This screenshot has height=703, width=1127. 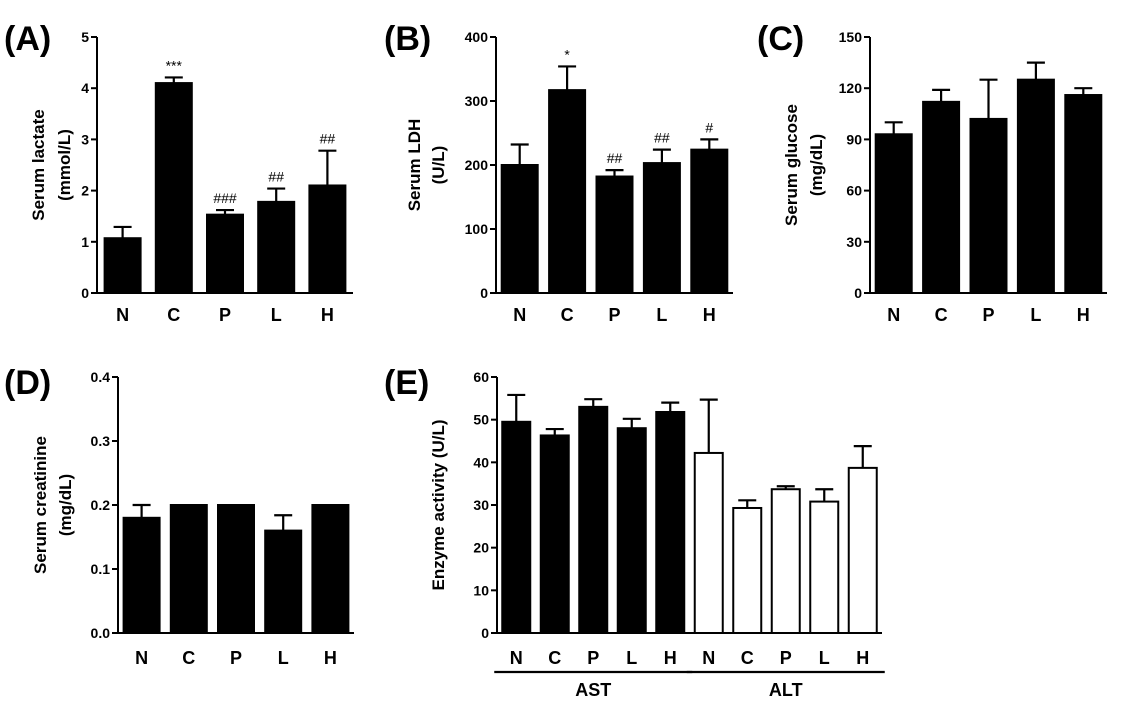 What do you see at coordinates (101, 569) in the screenshot?
I see `y-tick-label-d-1: 0.1` at bounding box center [101, 569].